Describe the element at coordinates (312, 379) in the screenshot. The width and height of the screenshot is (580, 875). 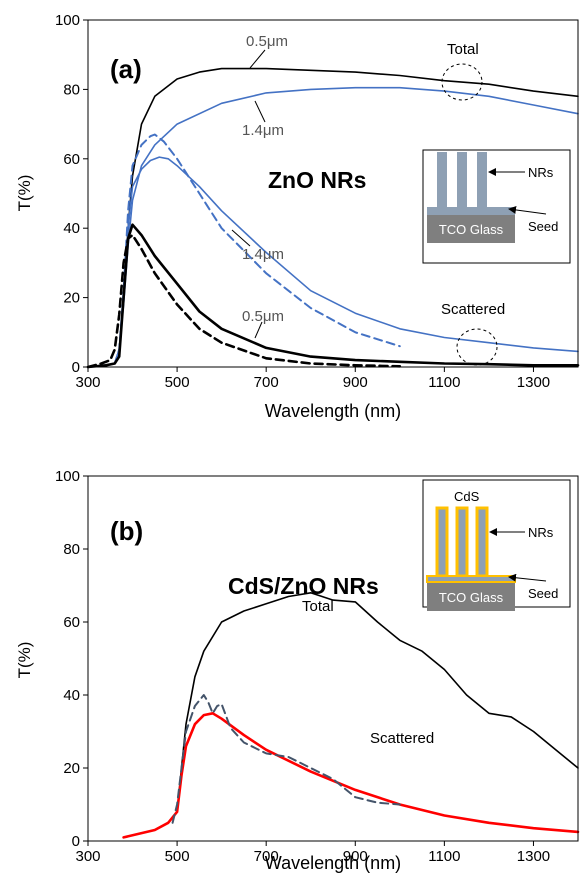
I see `panel-a-x-ticks: 300 500 700 900 1100 1300` at that location.